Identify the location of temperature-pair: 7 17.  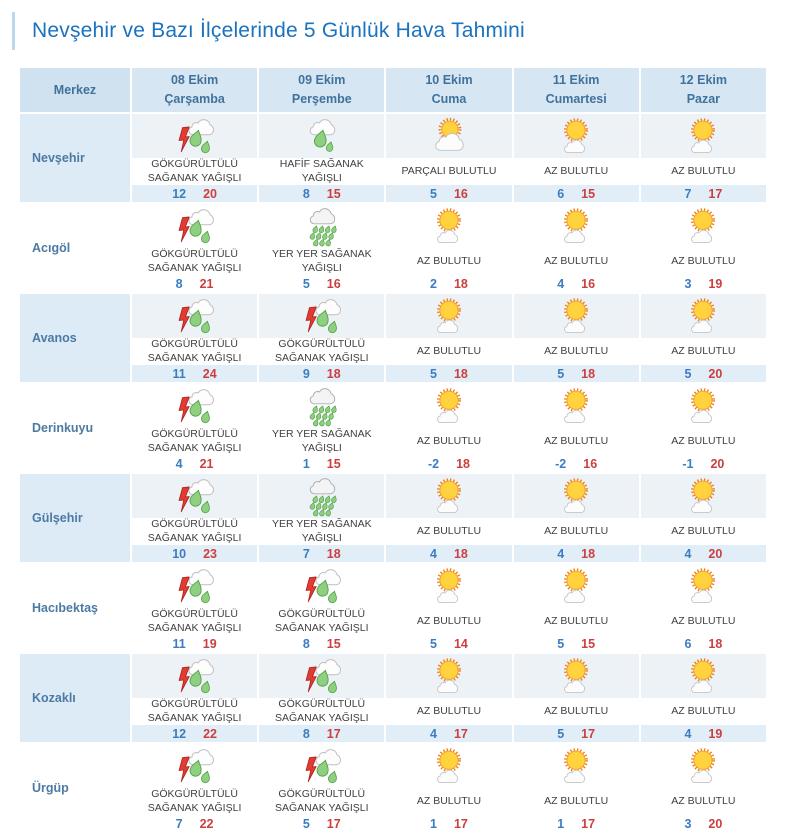
(703, 193).